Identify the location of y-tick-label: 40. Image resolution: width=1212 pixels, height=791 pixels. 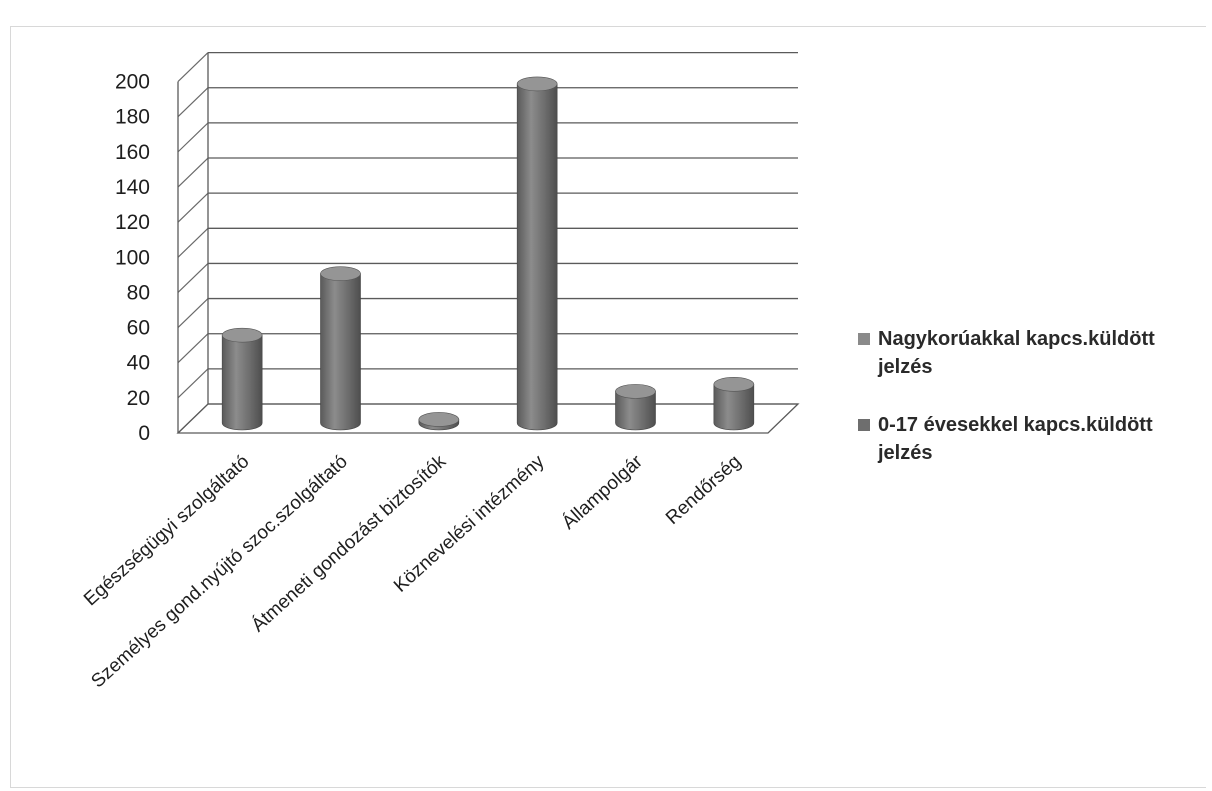
(138, 363).